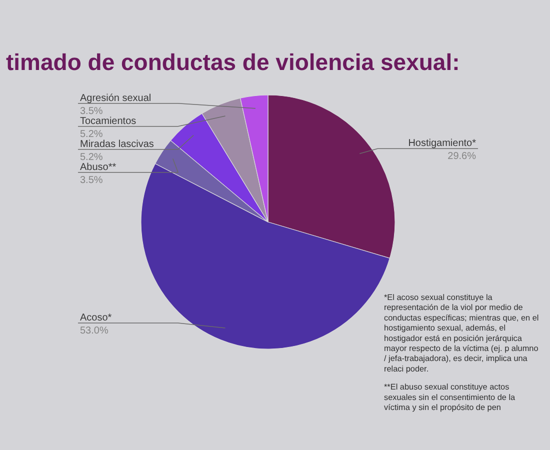 Image resolution: width=550 pixels, height=450 pixels. Describe the element at coordinates (461, 333) in the screenshot. I see `text: *El acoso sexual constituye la representación de la viol por medio de conductas específicas; mientras que, en el hostigamiento sexual, además, el hostigador está en posición jerárquica mayor respecto de la víctima (ej. p alumno / jefa-trabajadora), es decir, implica una relaci poder.` at that location.